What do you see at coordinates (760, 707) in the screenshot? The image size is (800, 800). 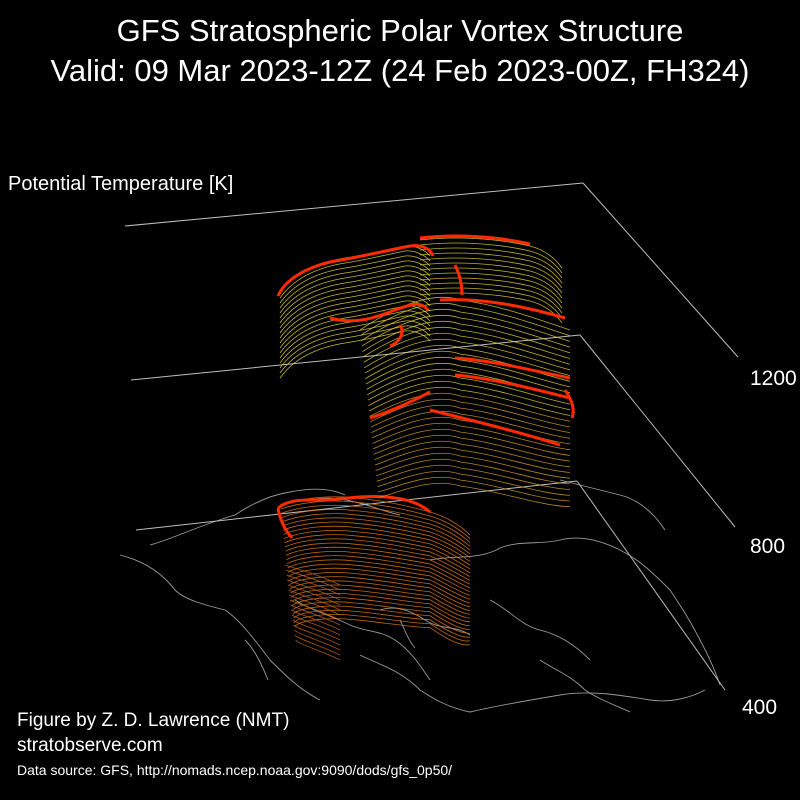 I see `z-tick-label-400: 400` at bounding box center [760, 707].